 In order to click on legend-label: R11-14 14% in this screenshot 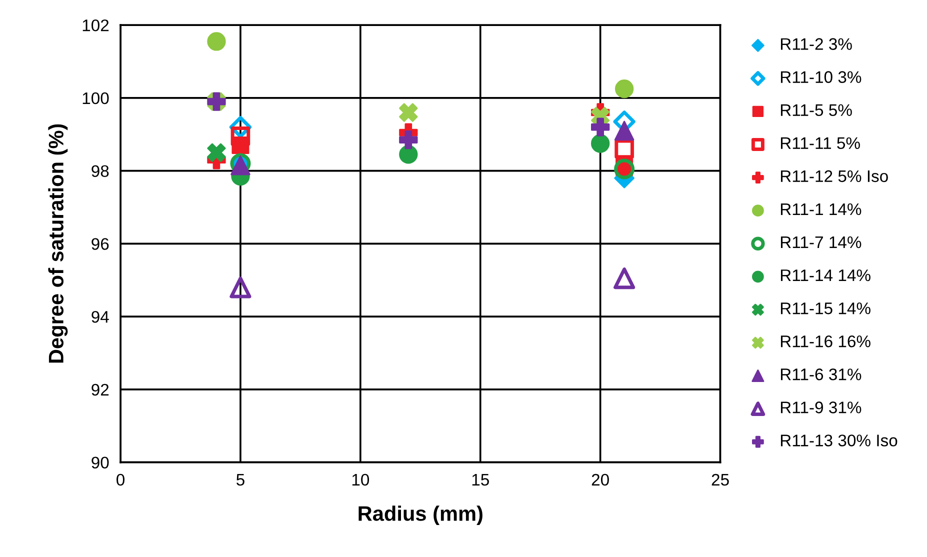, I will do `click(825, 275)`.